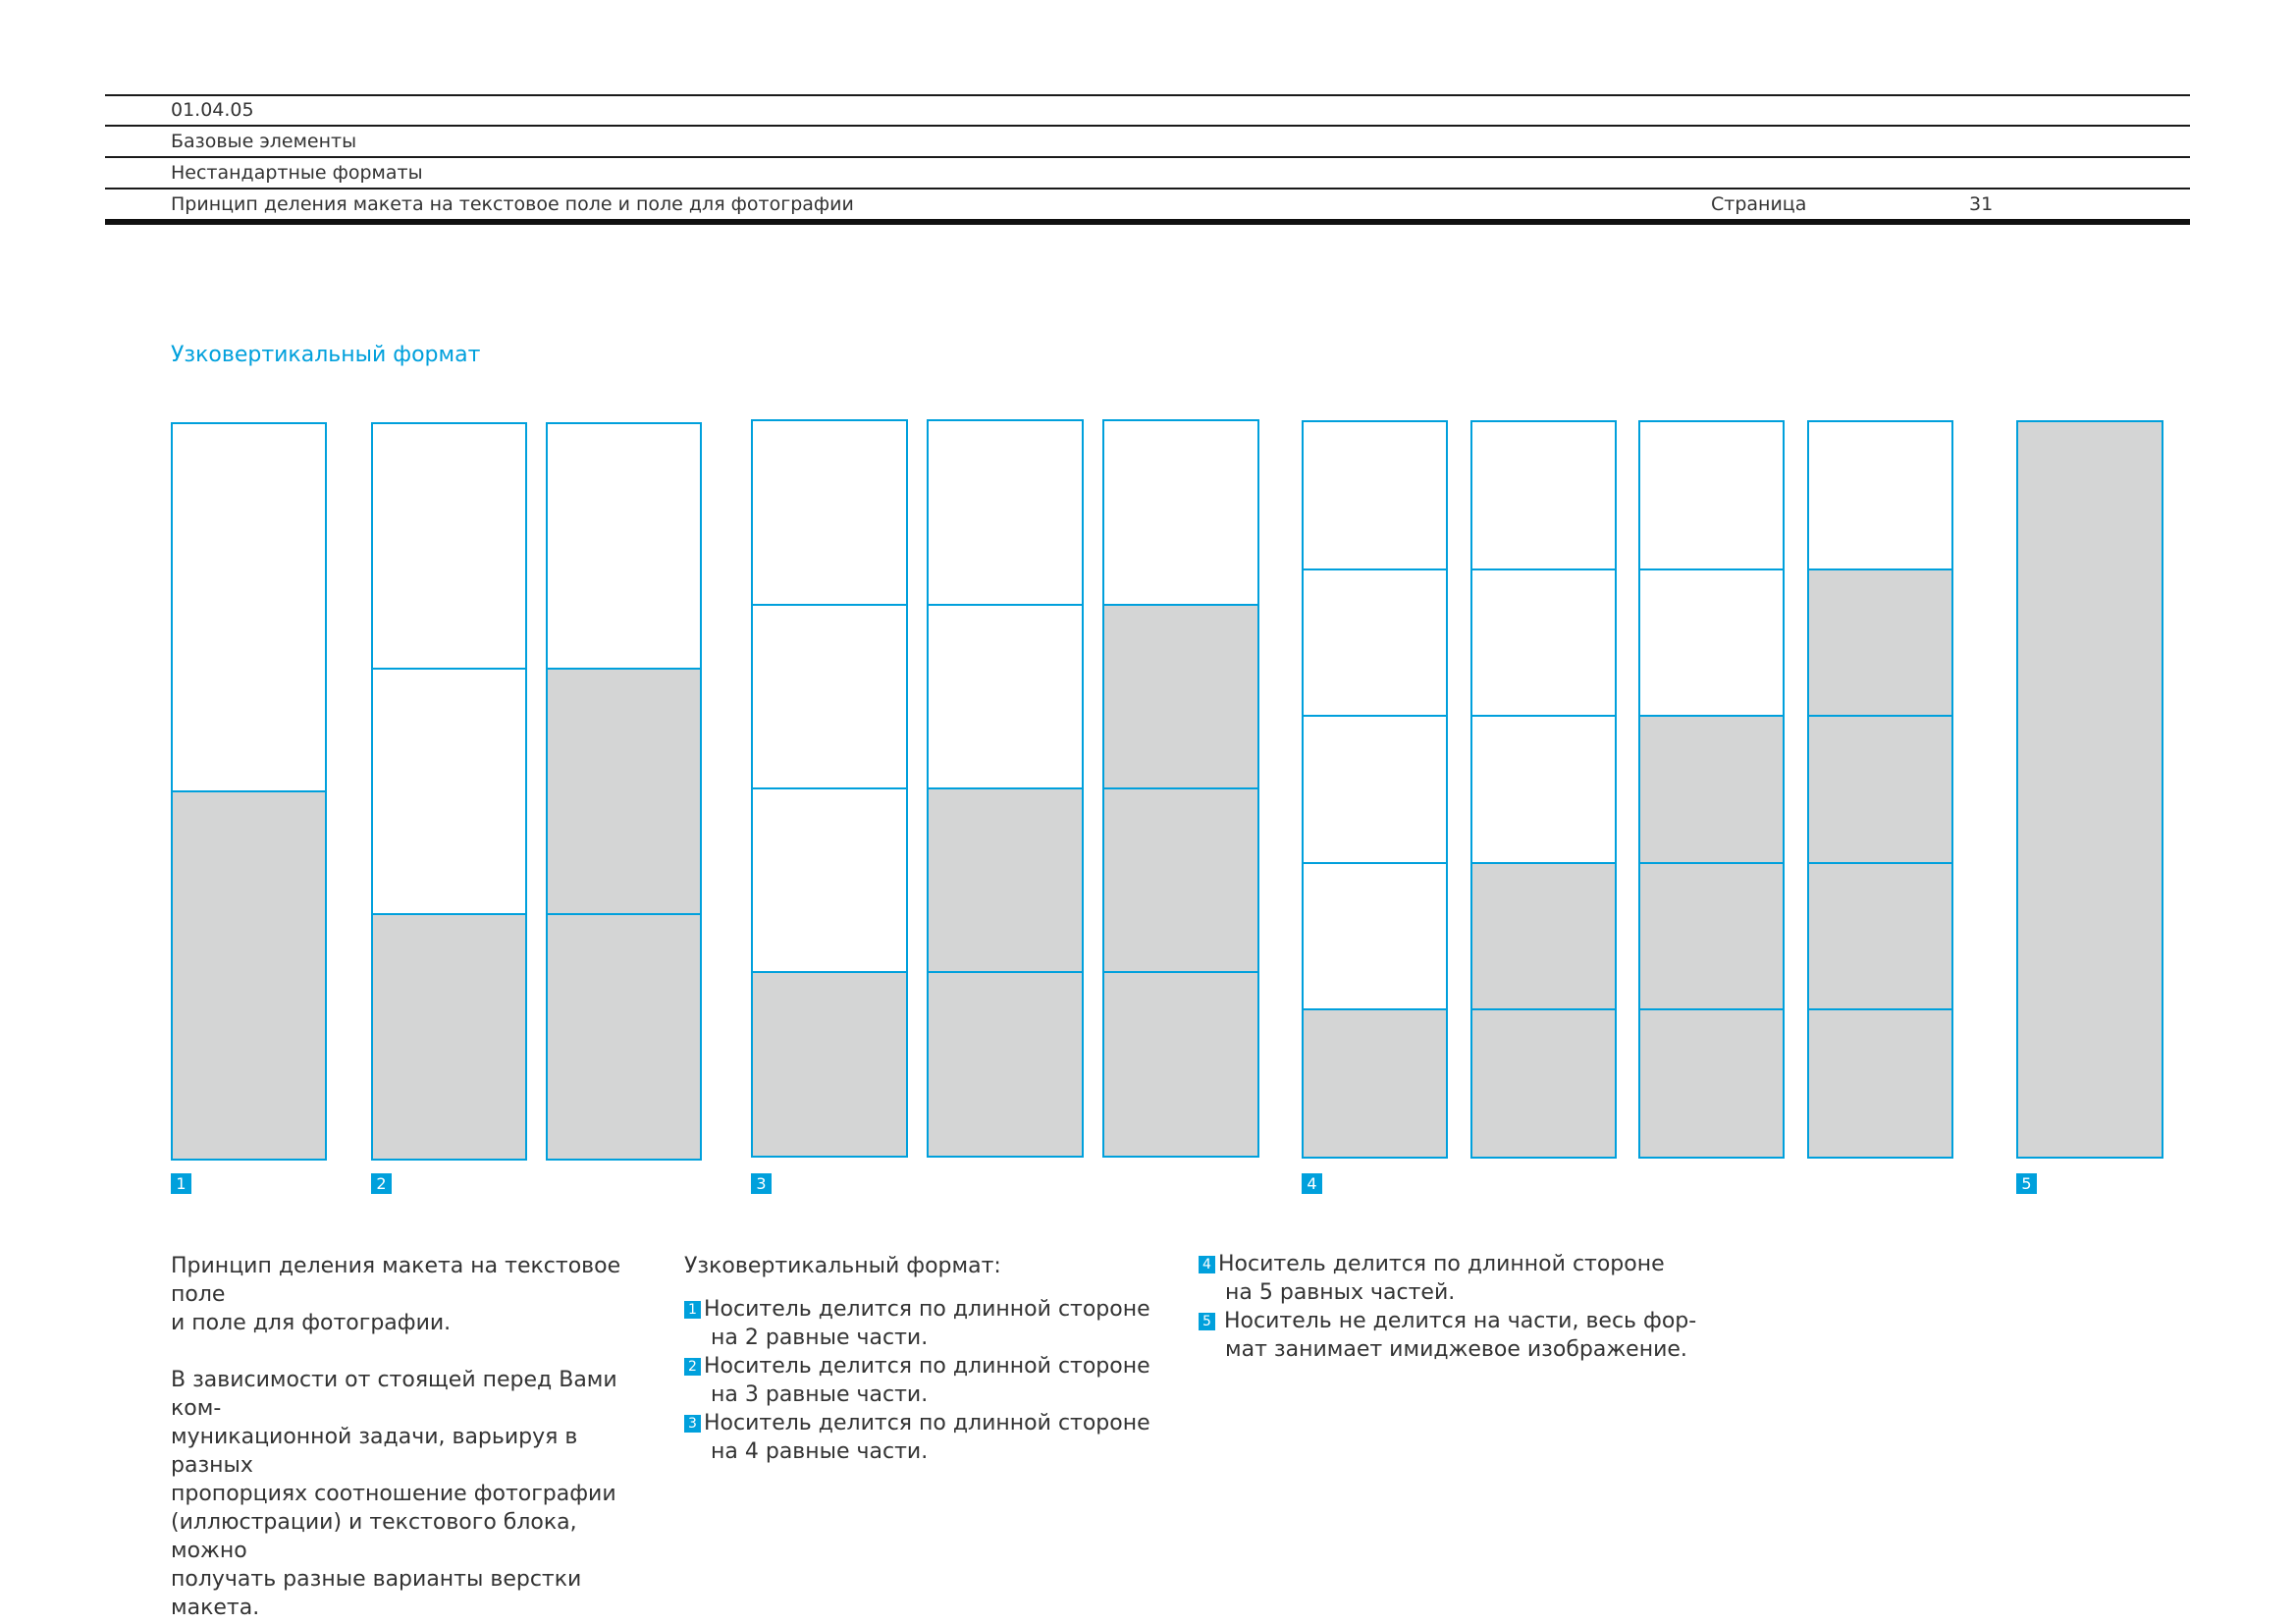 The height and width of the screenshot is (1624, 2296). Describe the element at coordinates (1340, 1292) in the screenshot. I see `list-item-line: на 5 равных частей.` at that location.